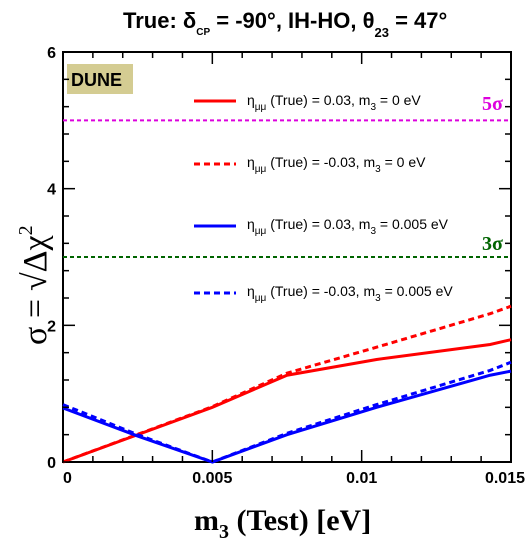  Describe the element at coordinates (348, 226) in the screenshot. I see `legend-label-3: ημμ (True) = 0.03, m3 = 0.005 eV` at that location.